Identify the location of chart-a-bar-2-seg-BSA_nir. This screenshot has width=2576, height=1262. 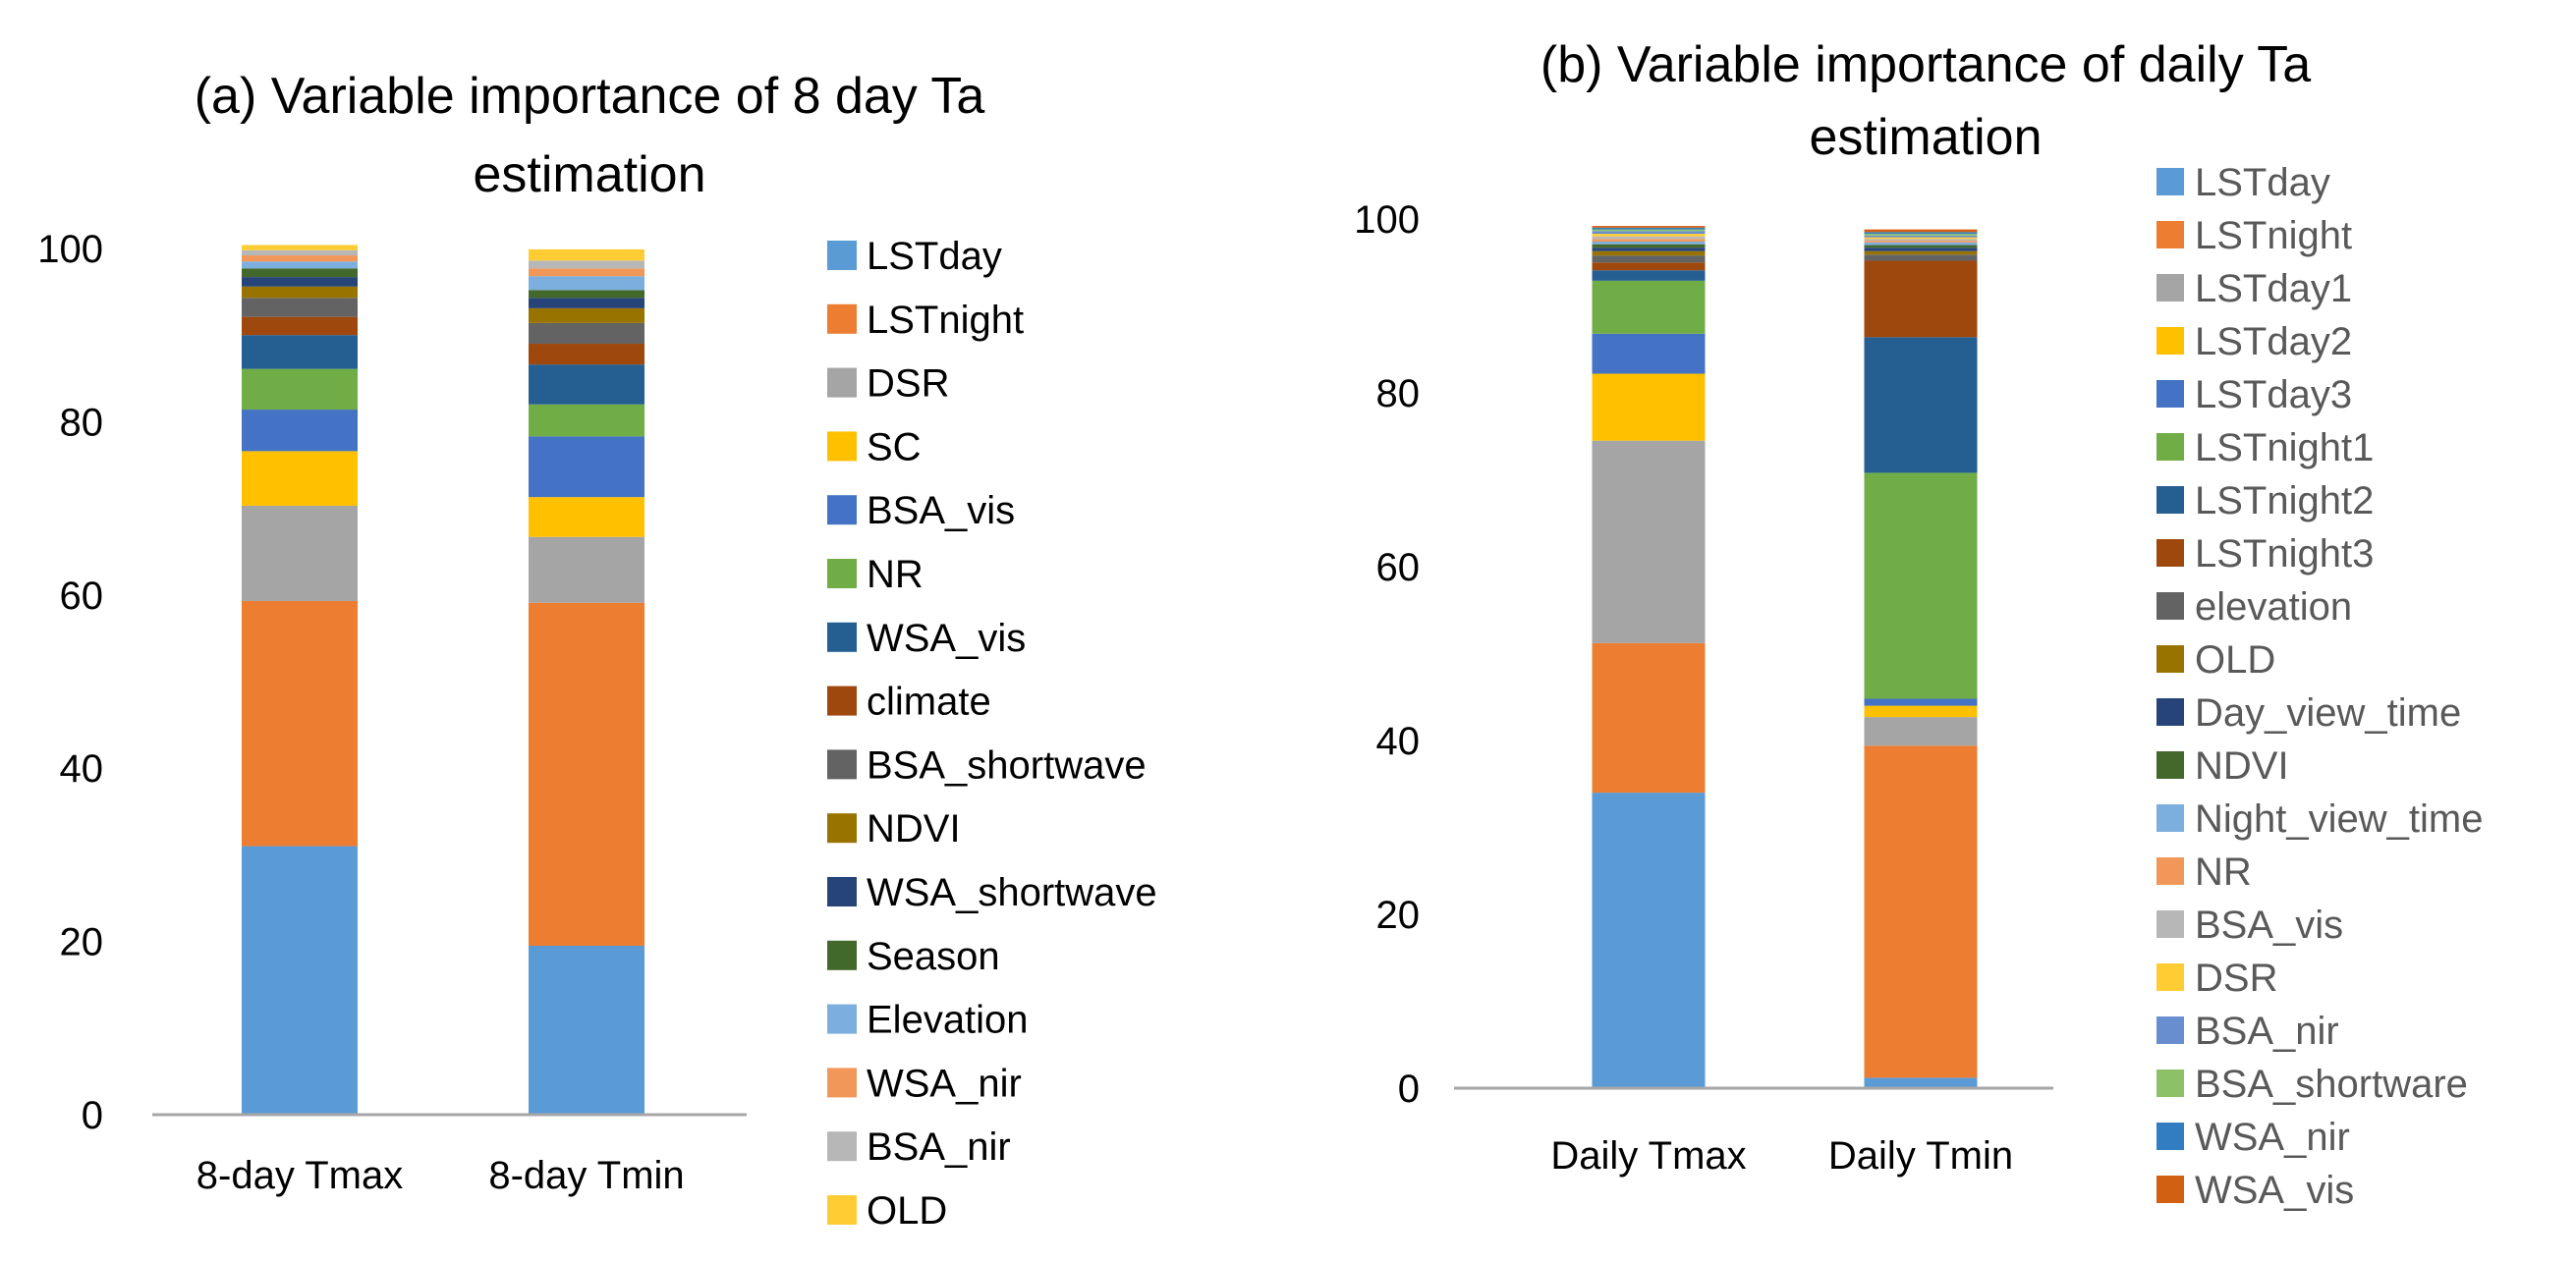
(586, 264).